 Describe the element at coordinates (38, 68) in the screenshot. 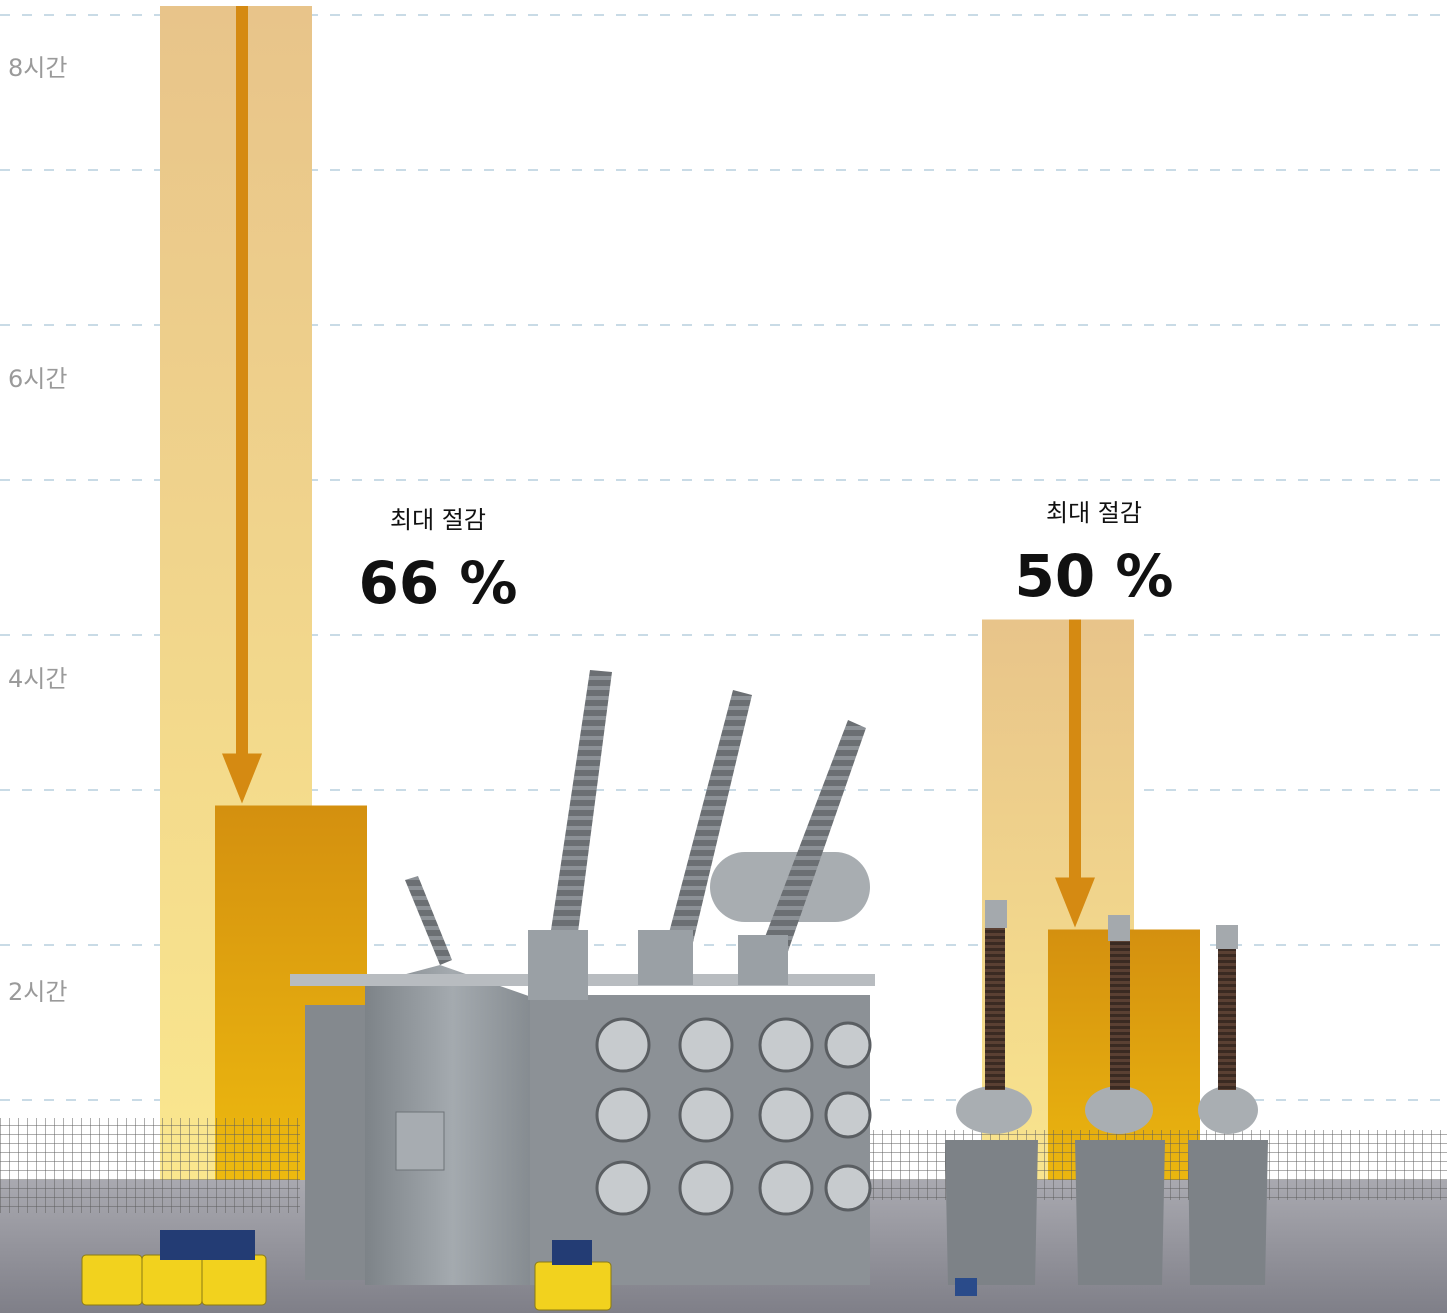

I see `y-tick-label-8h: 8시간` at that location.